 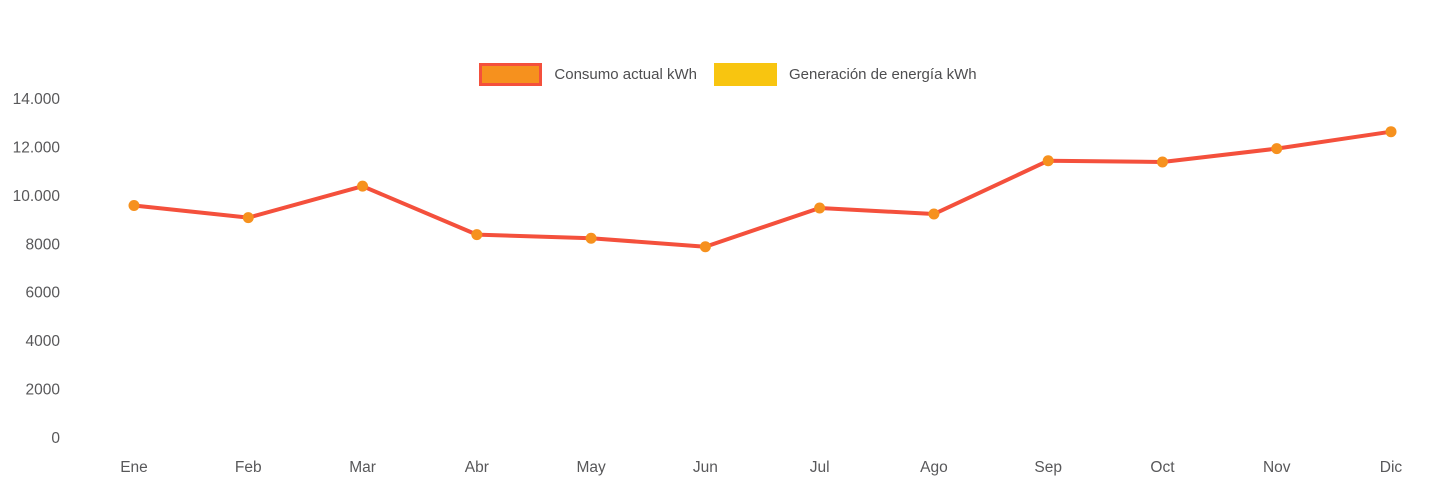 What do you see at coordinates (362, 467) in the screenshot?
I see `x-axis-tick-label: Mar` at bounding box center [362, 467].